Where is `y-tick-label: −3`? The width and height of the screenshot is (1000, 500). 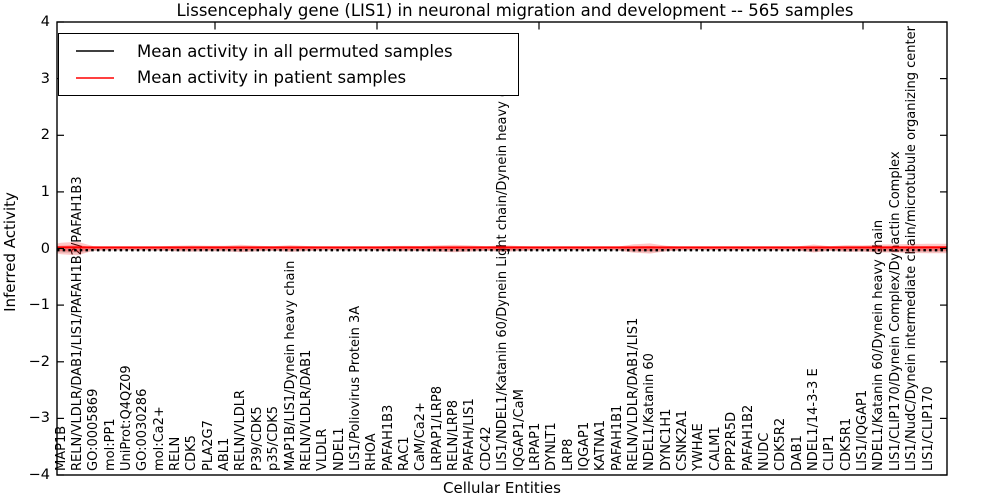 y-tick-label: −3 is located at coordinates (39, 418).